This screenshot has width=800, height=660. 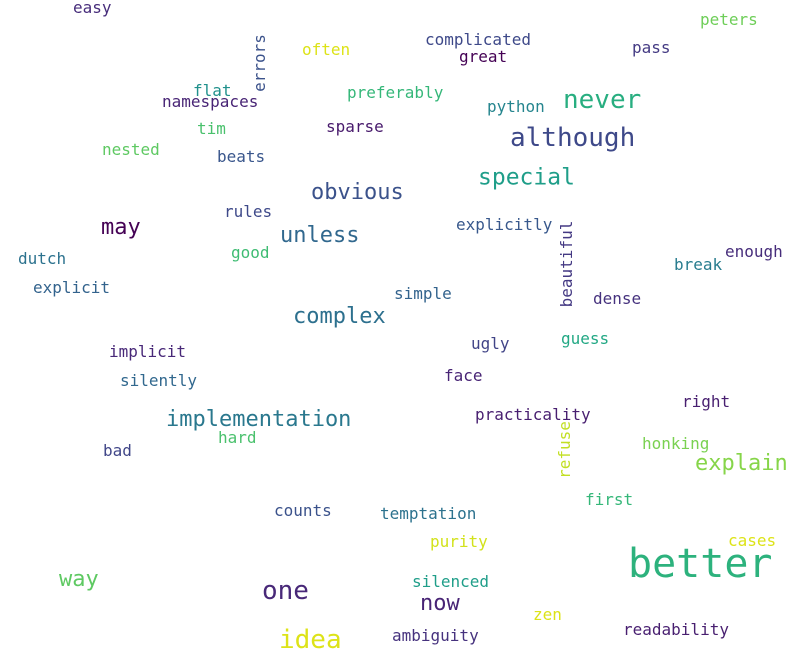 I want to click on word-silently: silently, so click(x=159, y=380).